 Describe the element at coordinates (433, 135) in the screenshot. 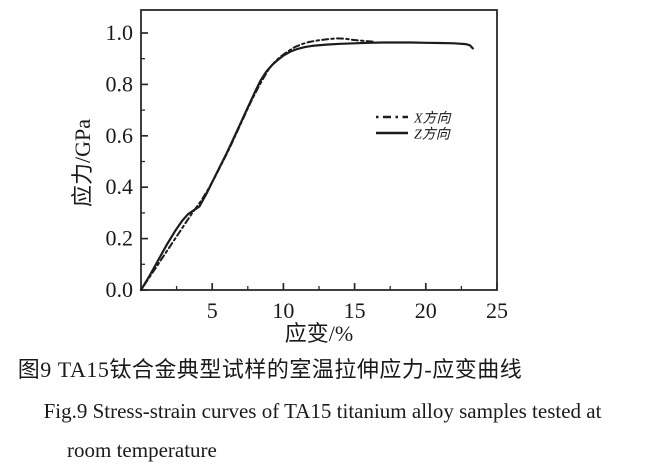

I see `legend-label: Z方向` at that location.